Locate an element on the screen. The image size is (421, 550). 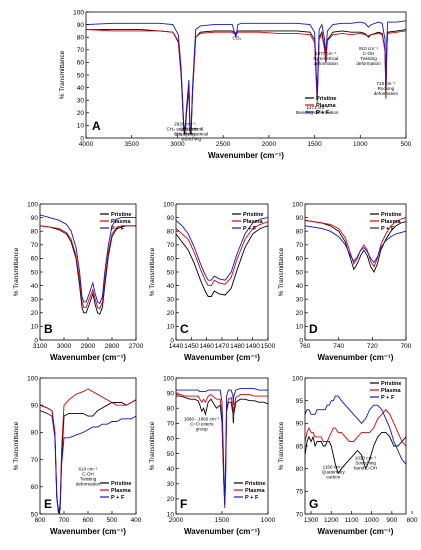
annotation-line: 1166 cm⁻¹ is located at coordinates (334, 467).